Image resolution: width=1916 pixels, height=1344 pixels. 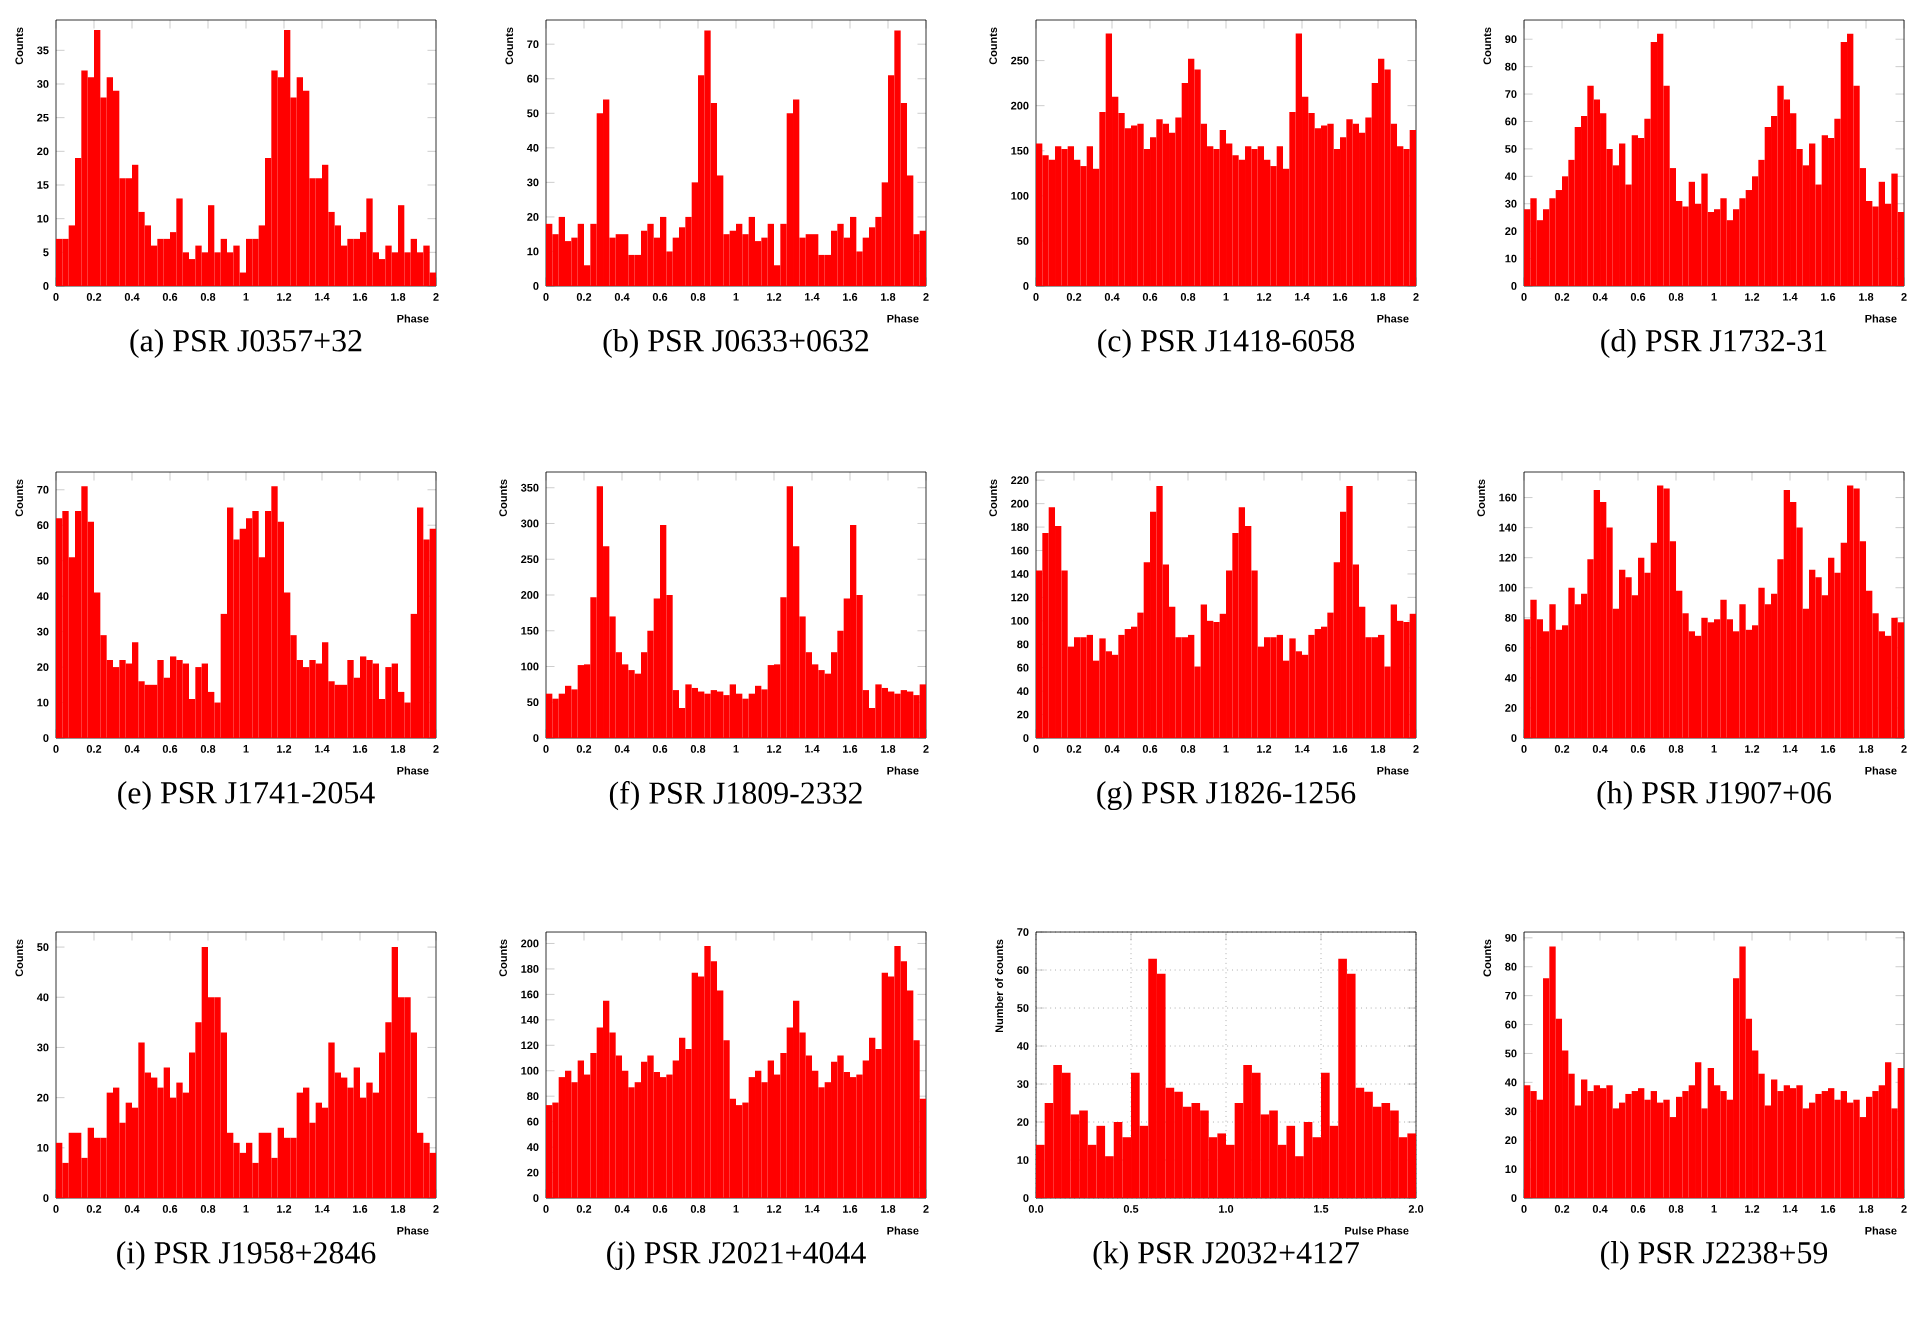 I want to click on text: (i) PSR J1958+2846, so click(x=246, y=1256).